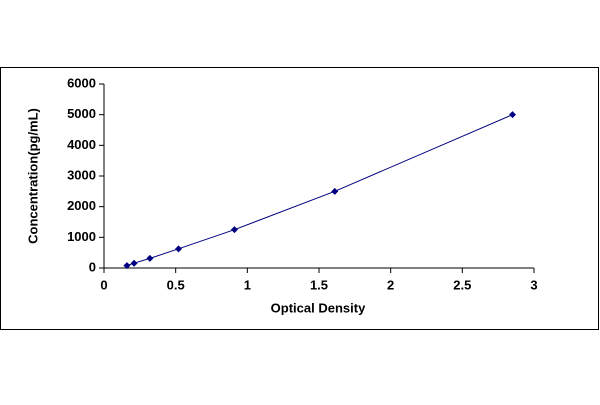  I want to click on x-tick-label: 0.5, so click(176, 284).